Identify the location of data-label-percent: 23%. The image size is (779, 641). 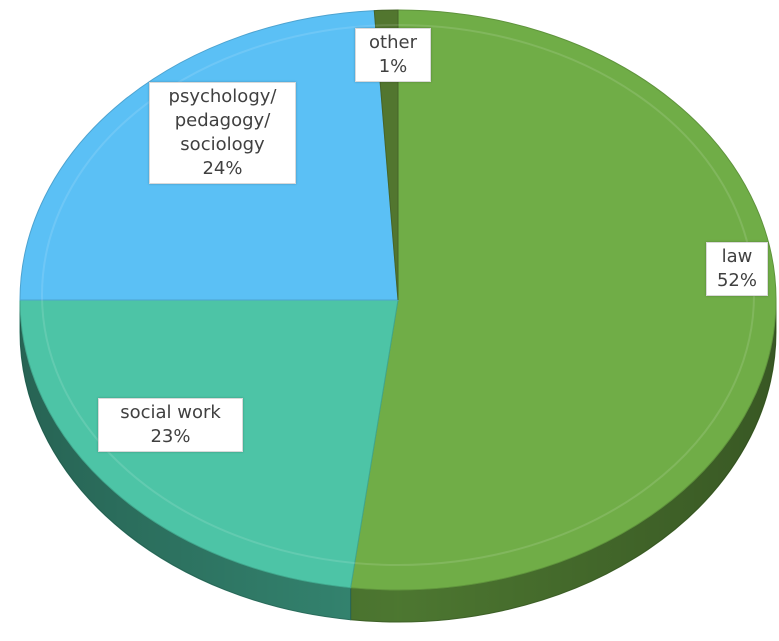
(170, 436).